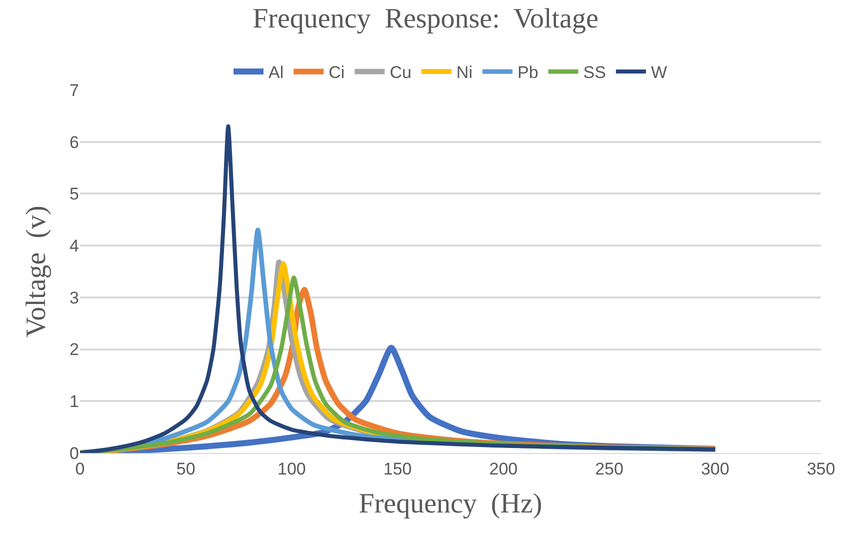 The height and width of the screenshot is (533, 851). What do you see at coordinates (609, 468) in the screenshot?
I see `x-tick-label: 250` at bounding box center [609, 468].